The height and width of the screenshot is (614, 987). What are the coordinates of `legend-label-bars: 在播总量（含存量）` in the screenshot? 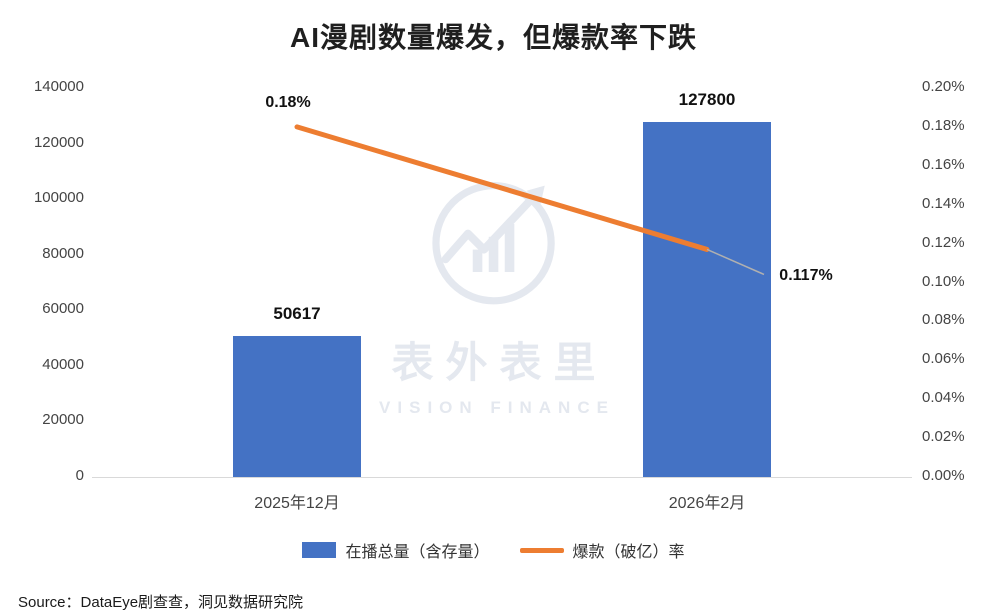 It's located at (417, 552).